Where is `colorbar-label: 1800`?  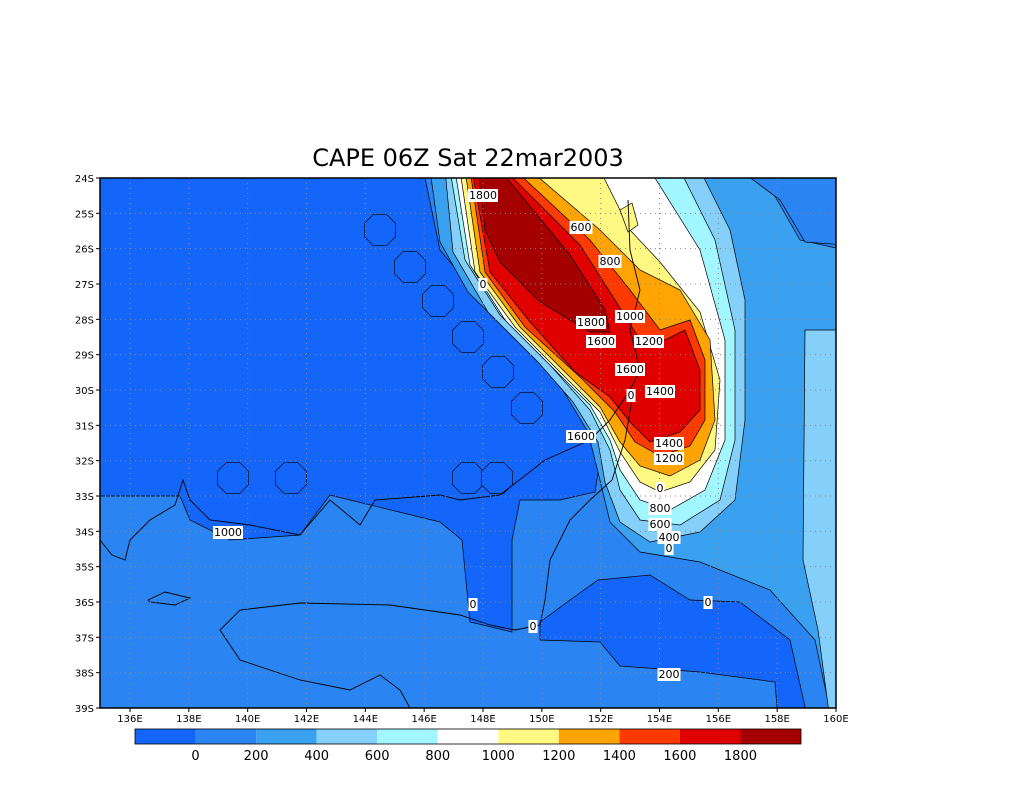 colorbar-label: 1800 is located at coordinates (740, 756).